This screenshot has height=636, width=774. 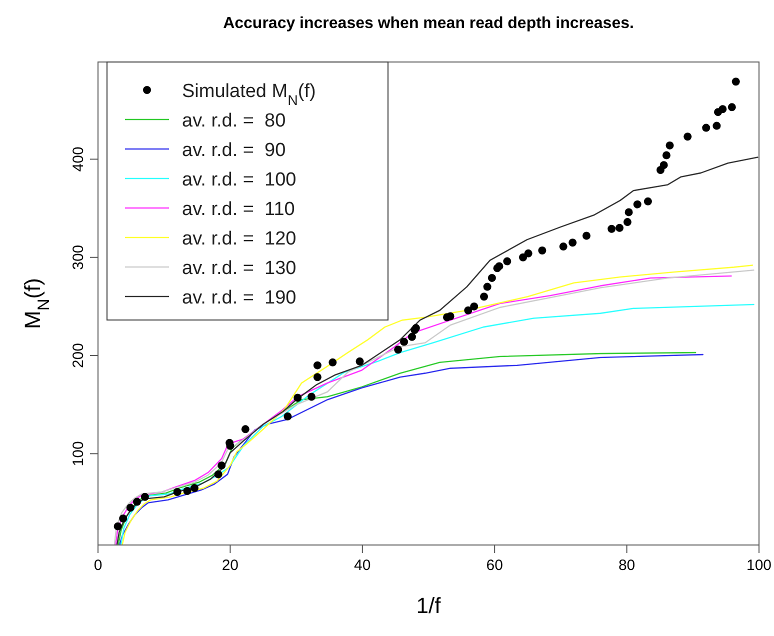 What do you see at coordinates (627, 565) in the screenshot?
I see `x-tick-label: 80` at bounding box center [627, 565].